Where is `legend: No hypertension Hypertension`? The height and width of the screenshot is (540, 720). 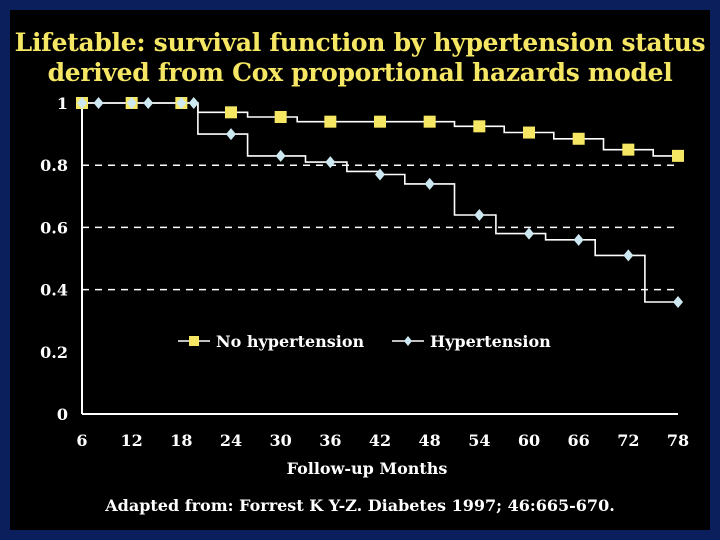
legend: No hypertension Hypertension is located at coordinates (364, 341).